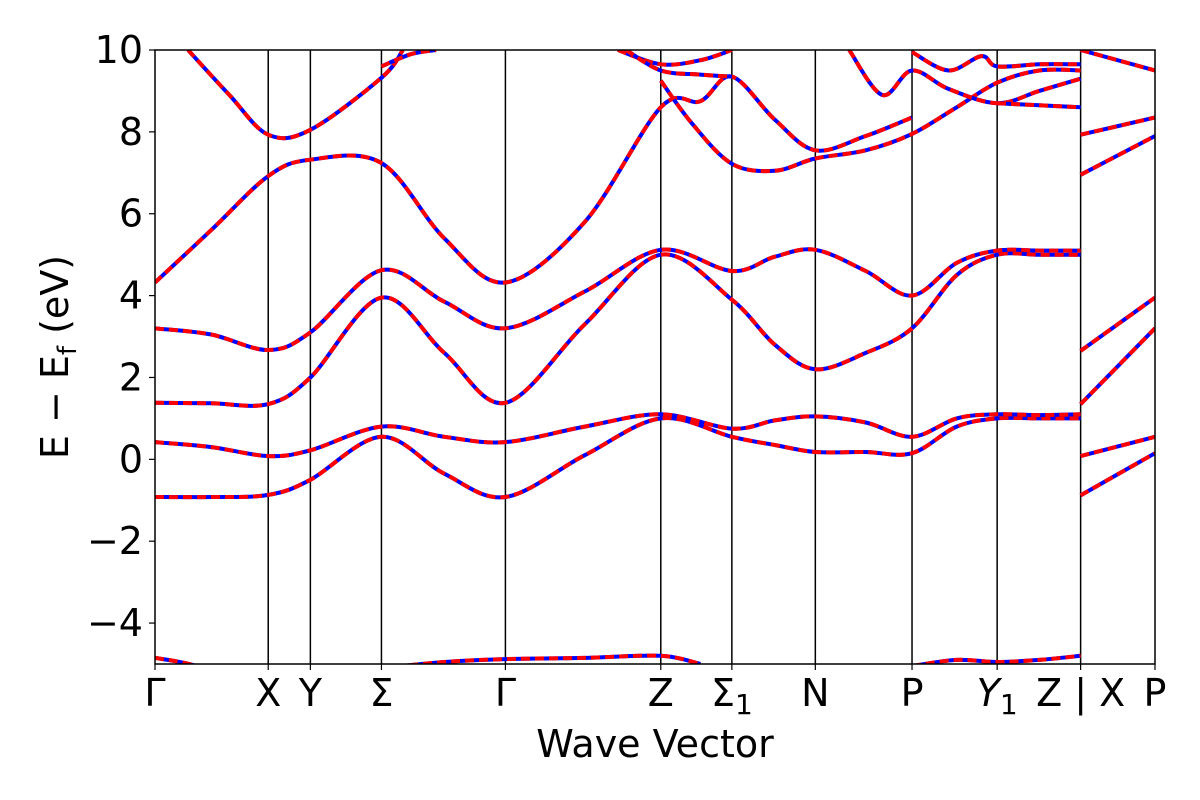 This screenshot has width=1200, height=800. I want to click on x-tick-label: Y1, so click(997, 696).